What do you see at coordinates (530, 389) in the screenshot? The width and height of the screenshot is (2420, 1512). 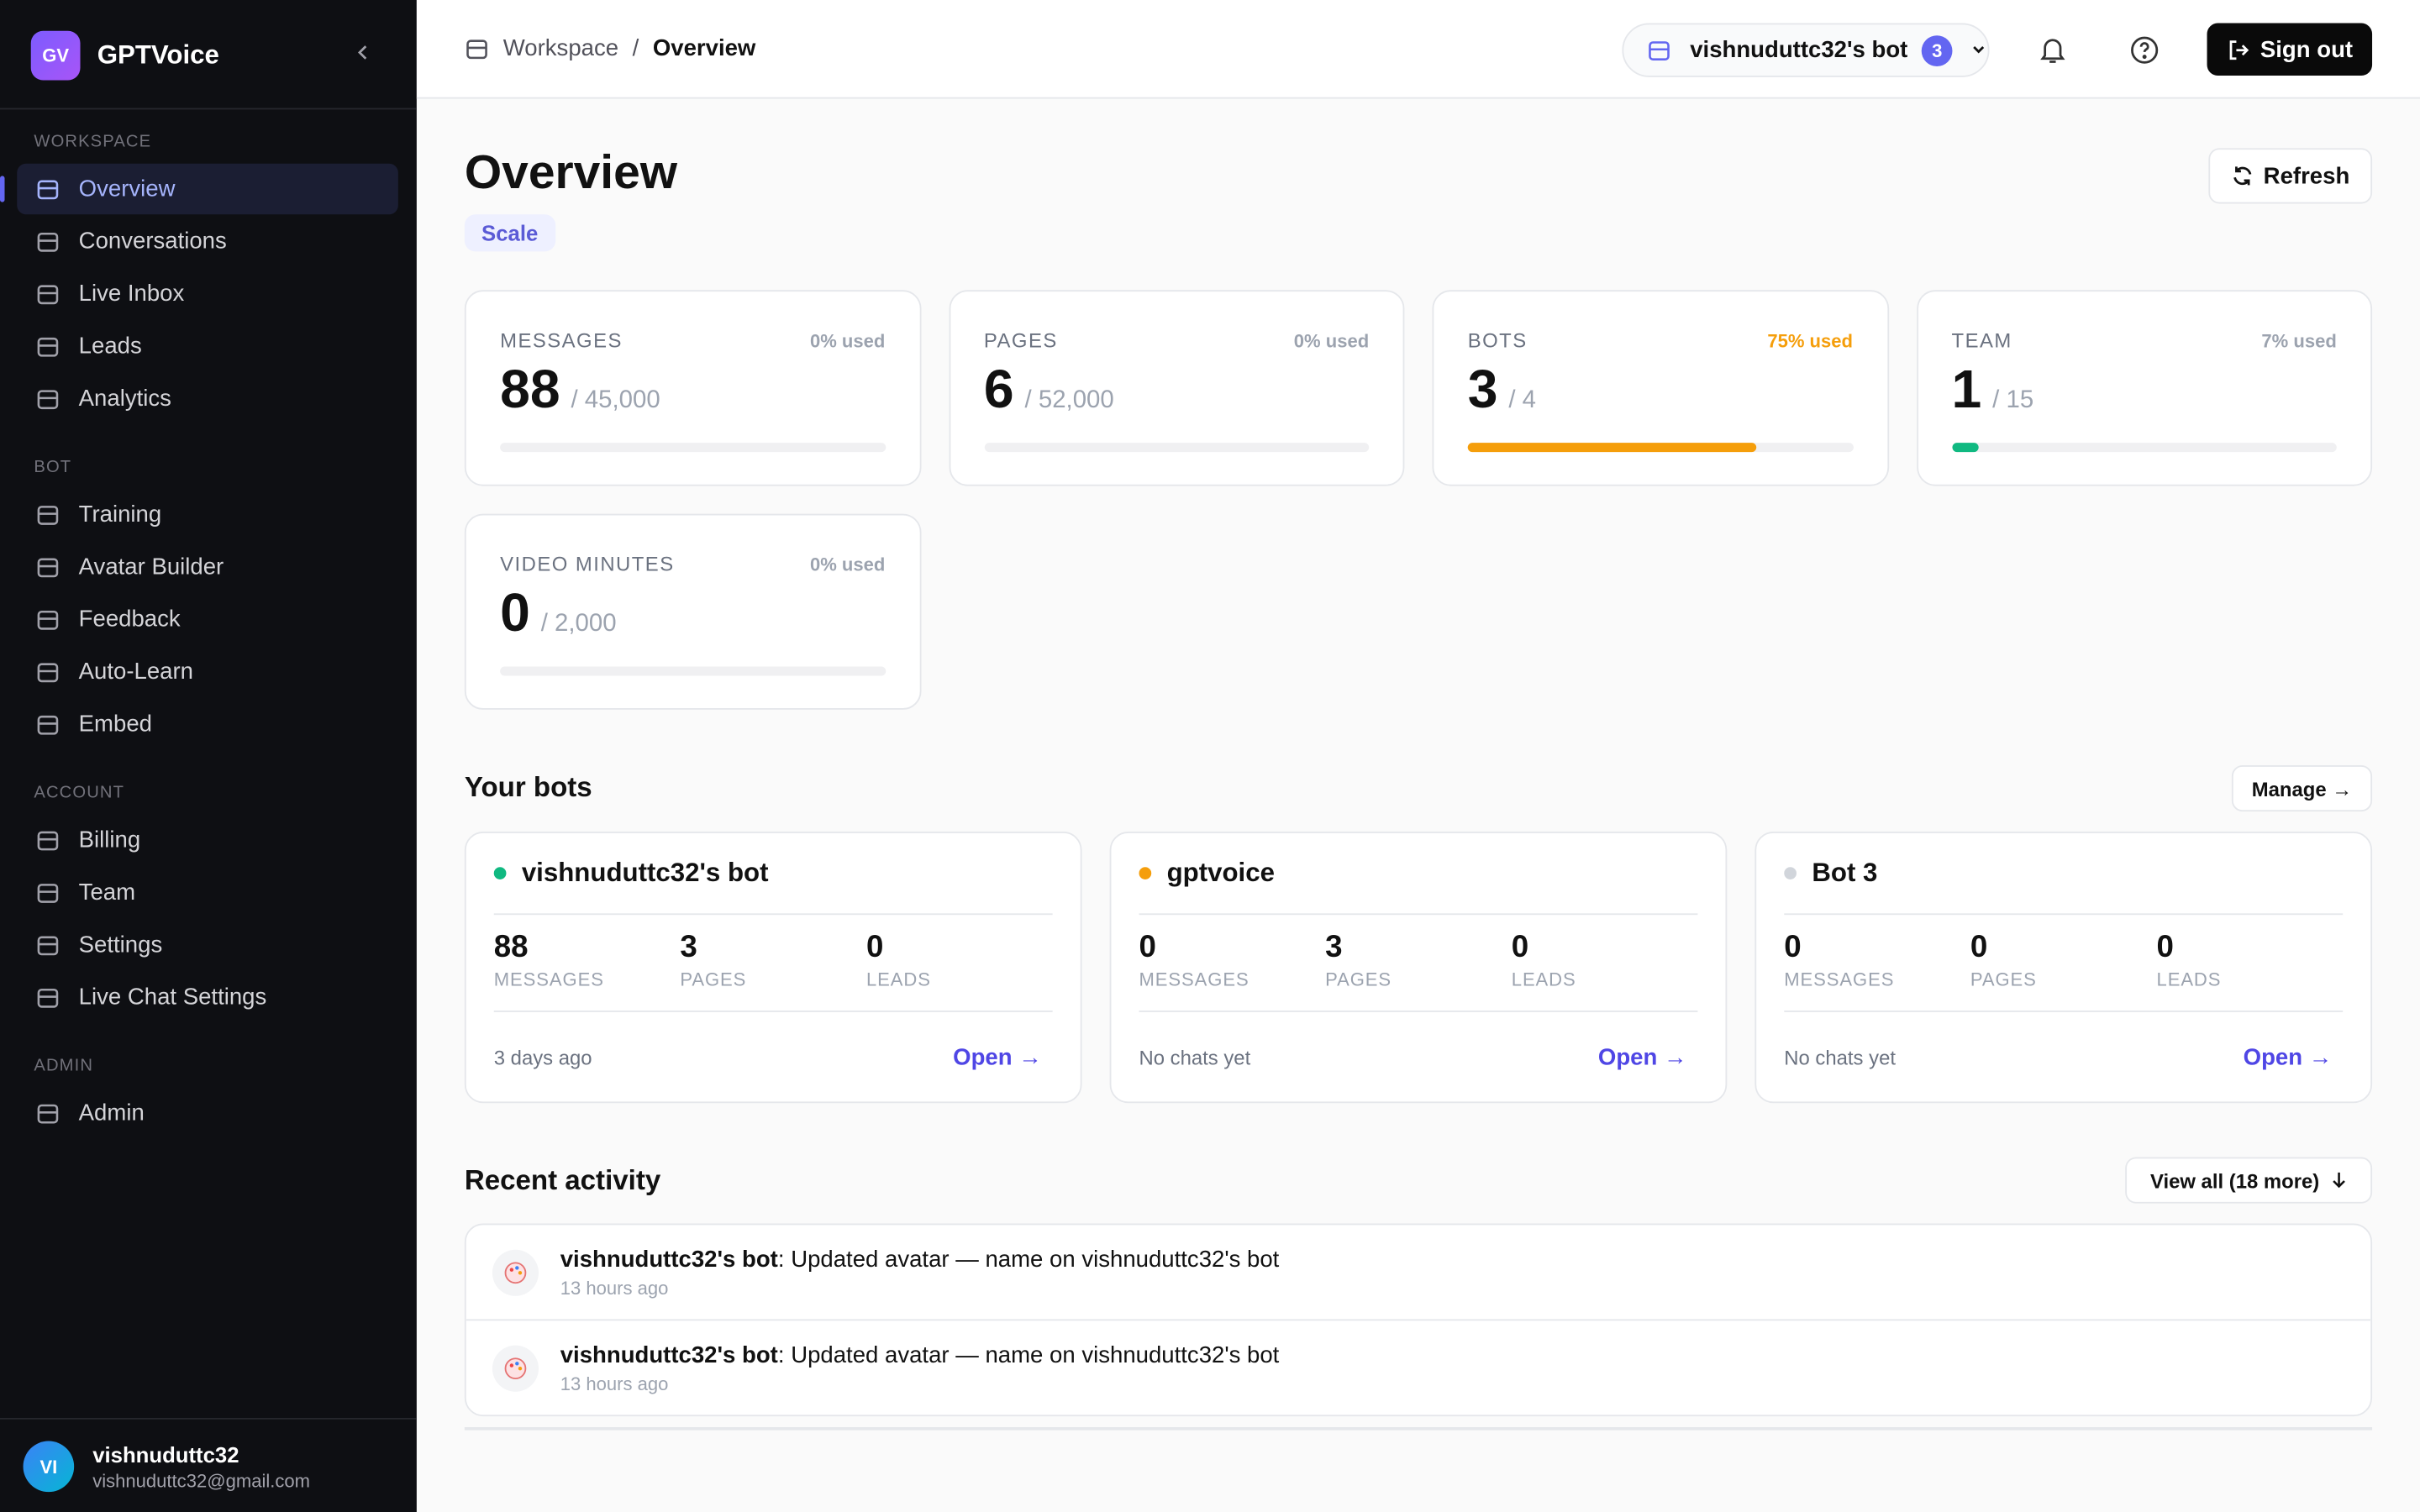 I see `usage-number: 88` at bounding box center [530, 389].